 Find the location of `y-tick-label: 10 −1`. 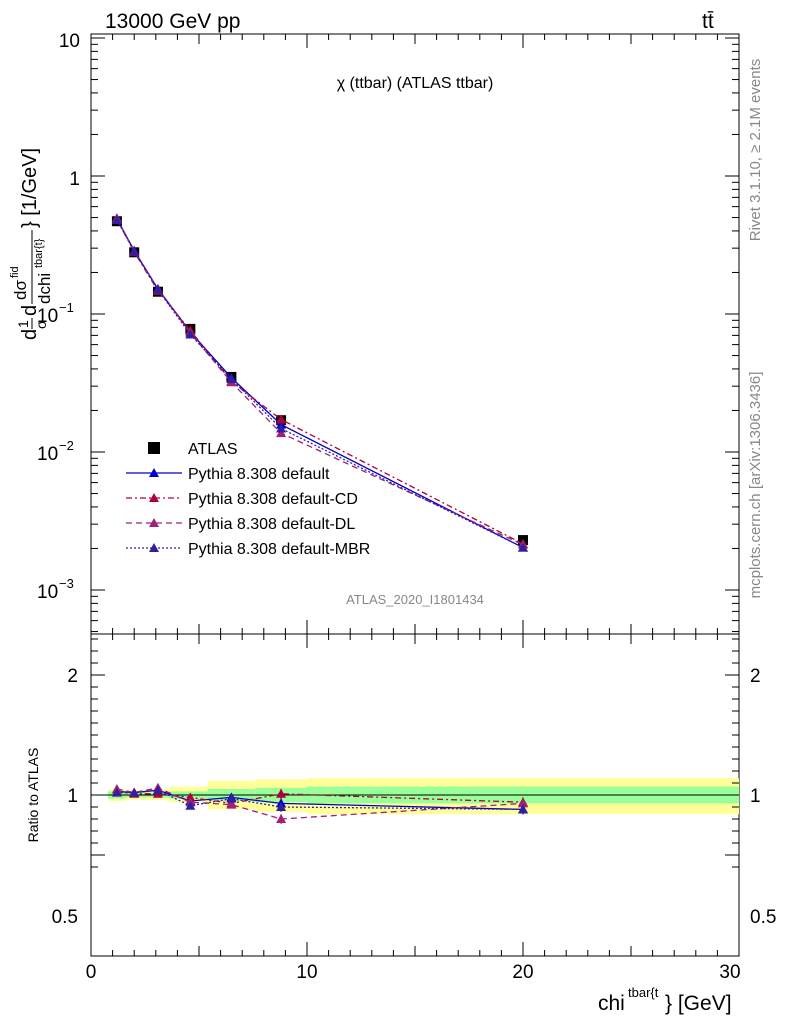

y-tick-label: 10 −1 is located at coordinates (55, 313).